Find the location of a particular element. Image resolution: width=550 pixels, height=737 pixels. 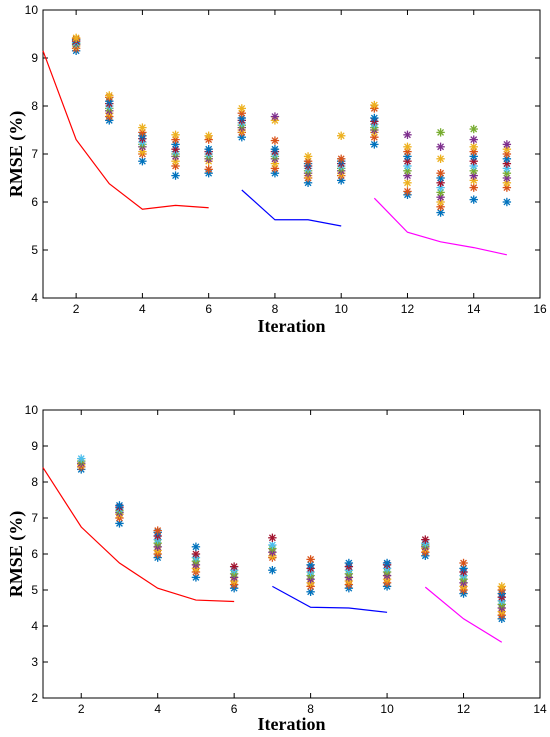

x-tick-label: 16 is located at coordinates (540, 309).